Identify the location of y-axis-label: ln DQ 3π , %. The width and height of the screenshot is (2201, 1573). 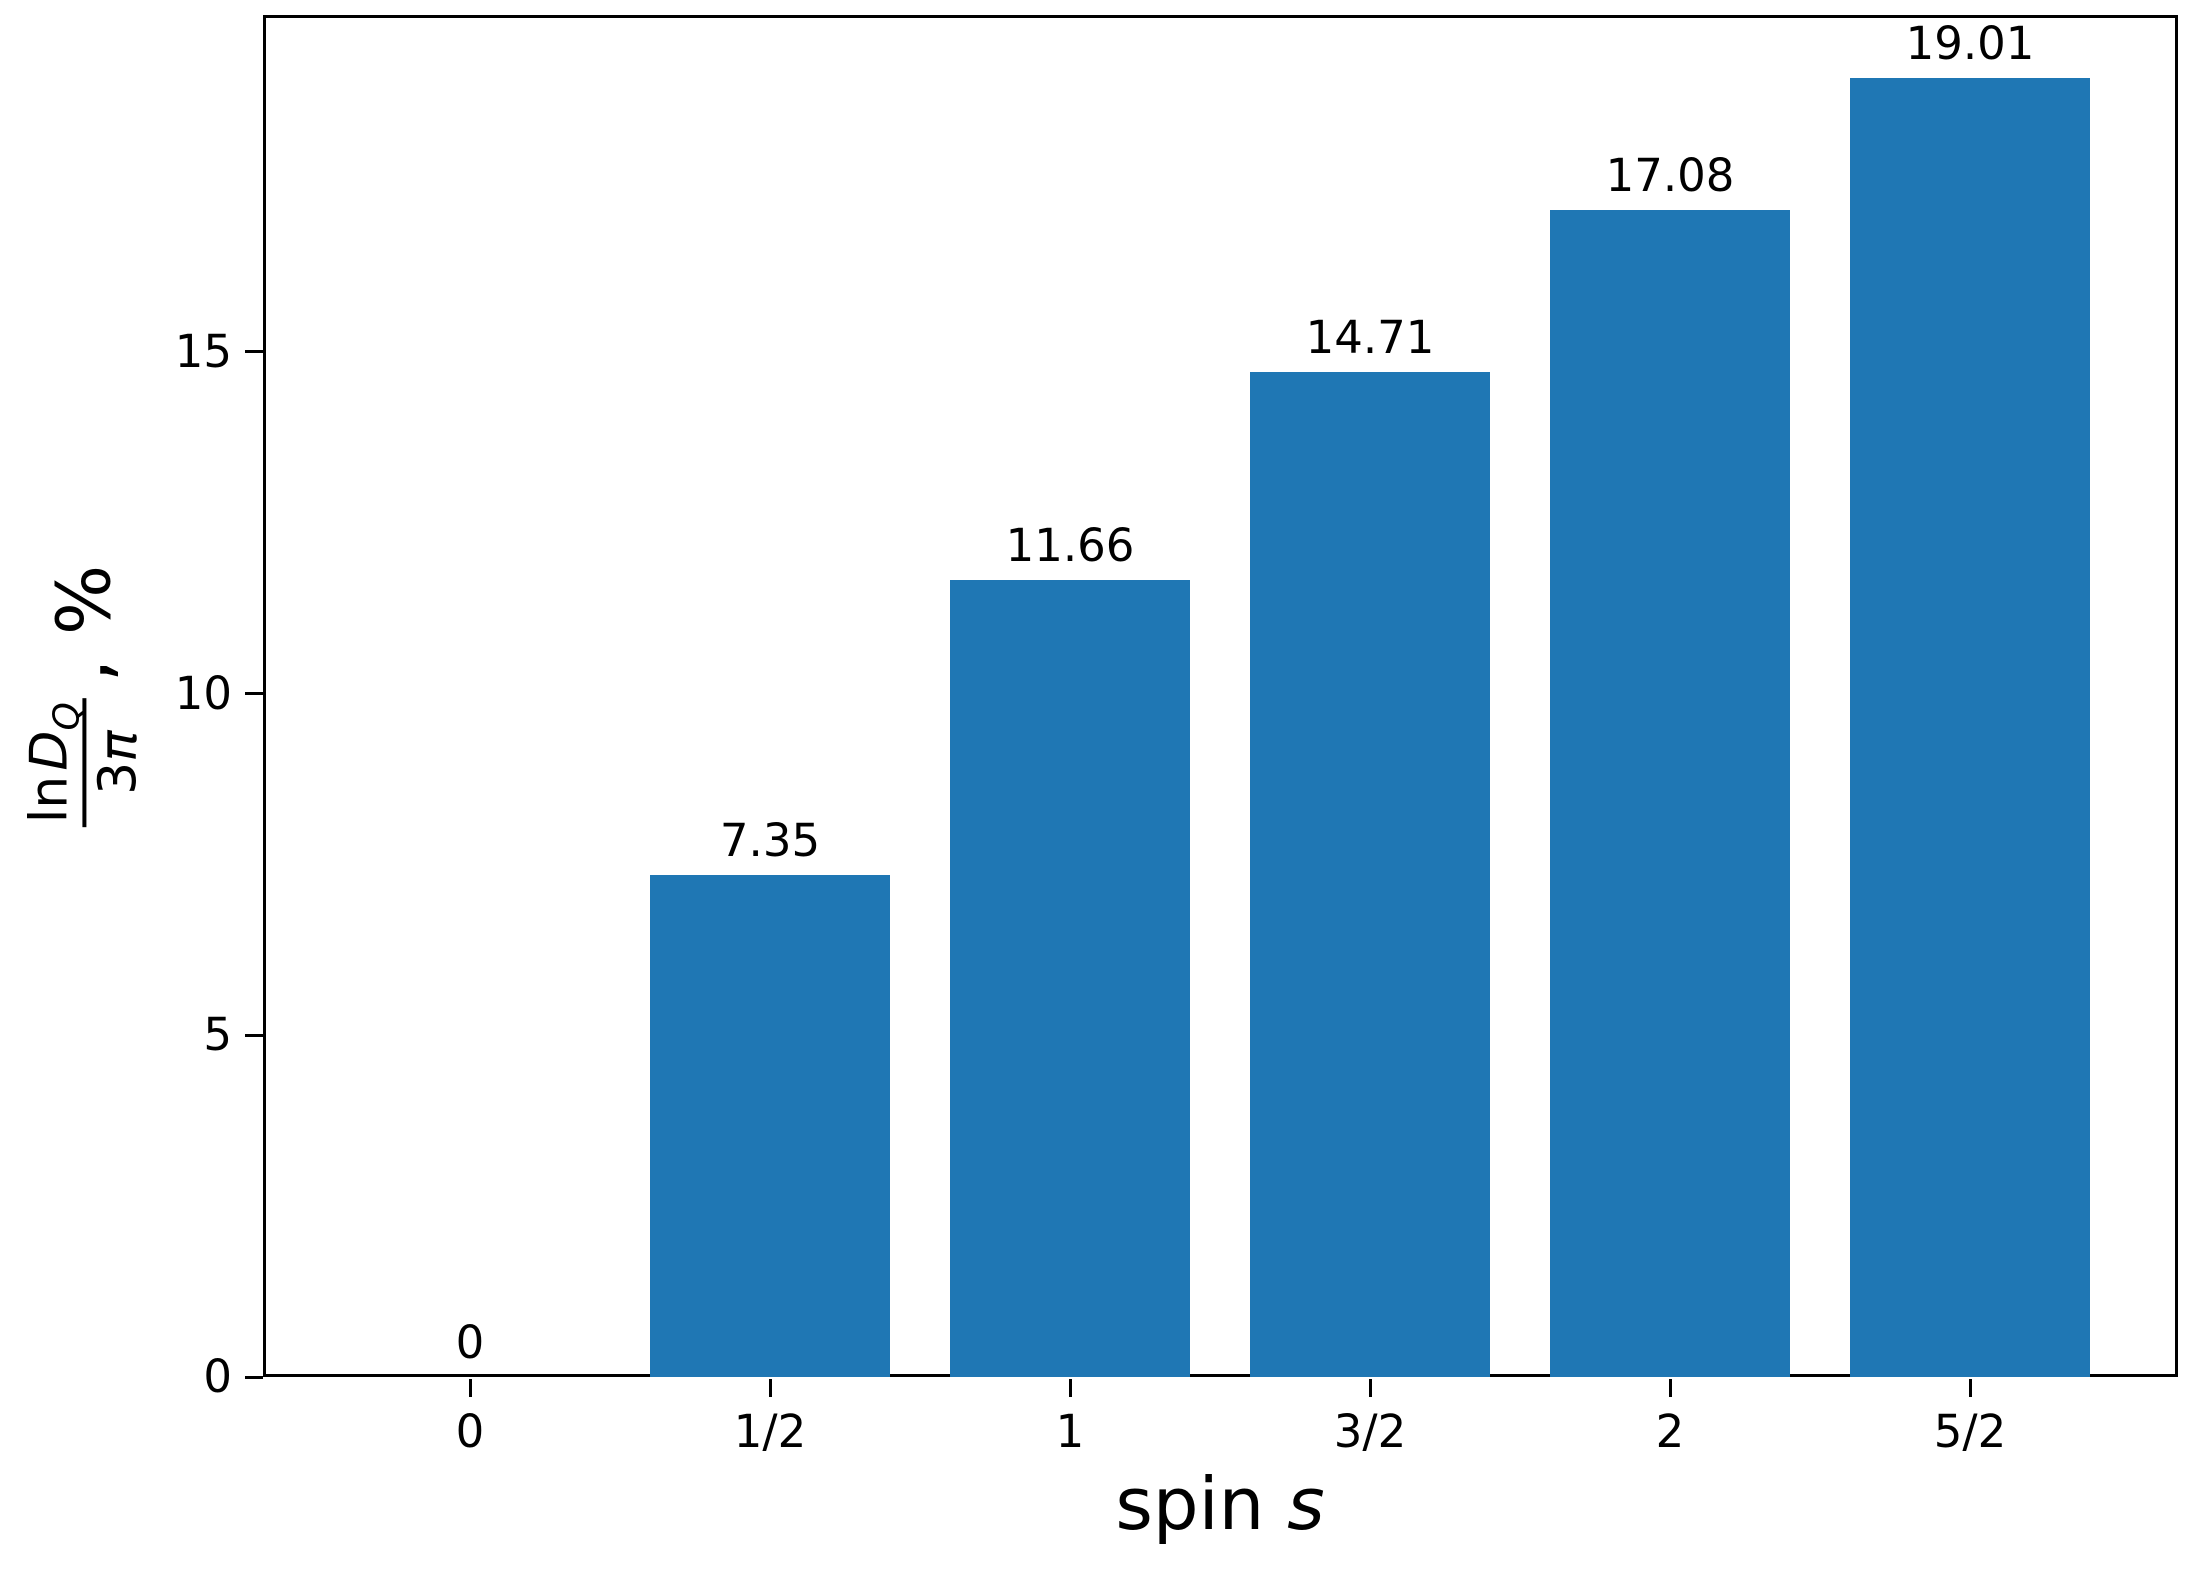
(83, 696).